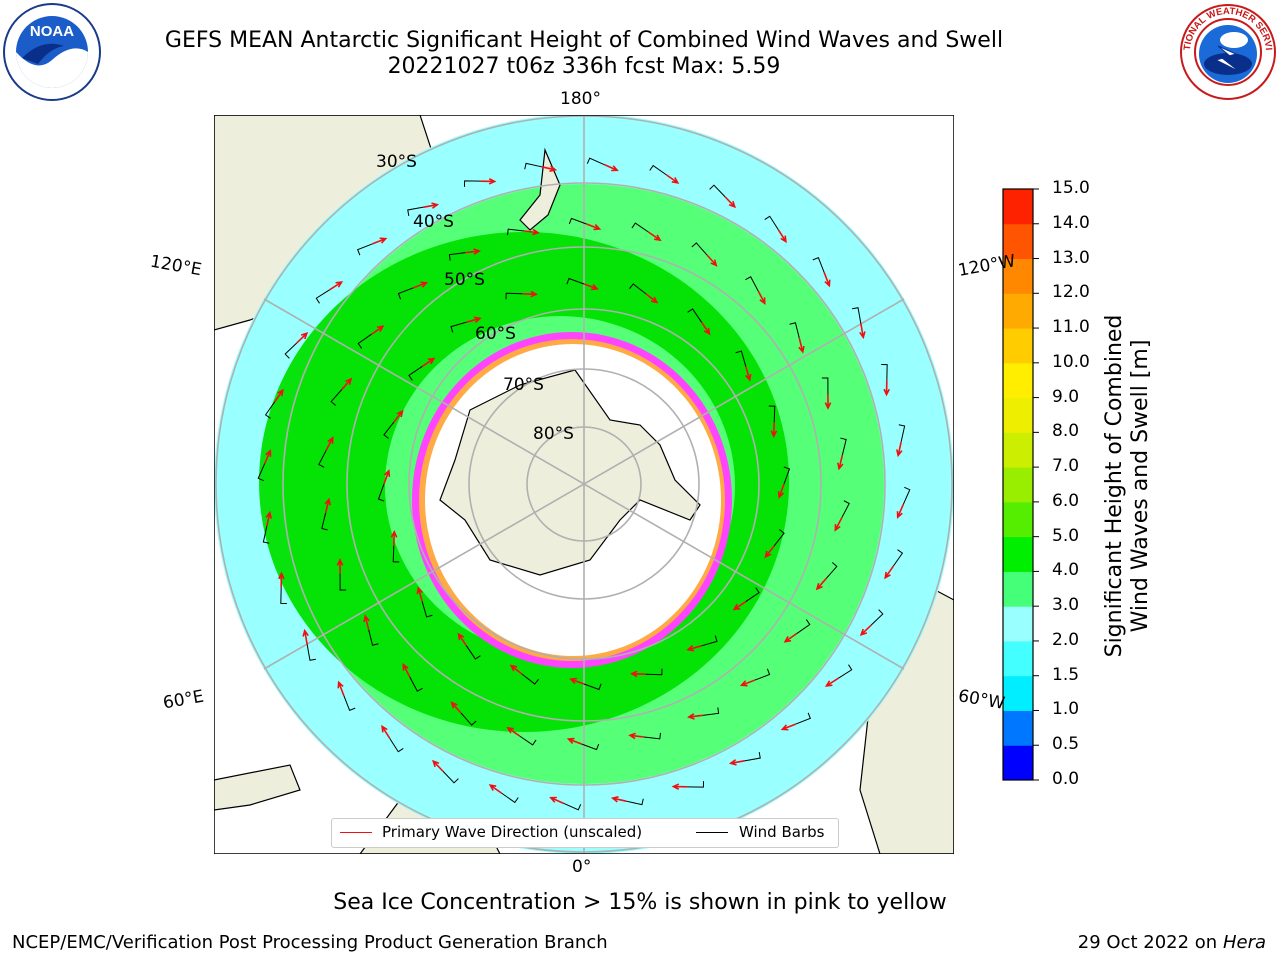  What do you see at coordinates (553, 434) in the screenshot?
I see `lat-label-80s: 80°S` at bounding box center [553, 434].